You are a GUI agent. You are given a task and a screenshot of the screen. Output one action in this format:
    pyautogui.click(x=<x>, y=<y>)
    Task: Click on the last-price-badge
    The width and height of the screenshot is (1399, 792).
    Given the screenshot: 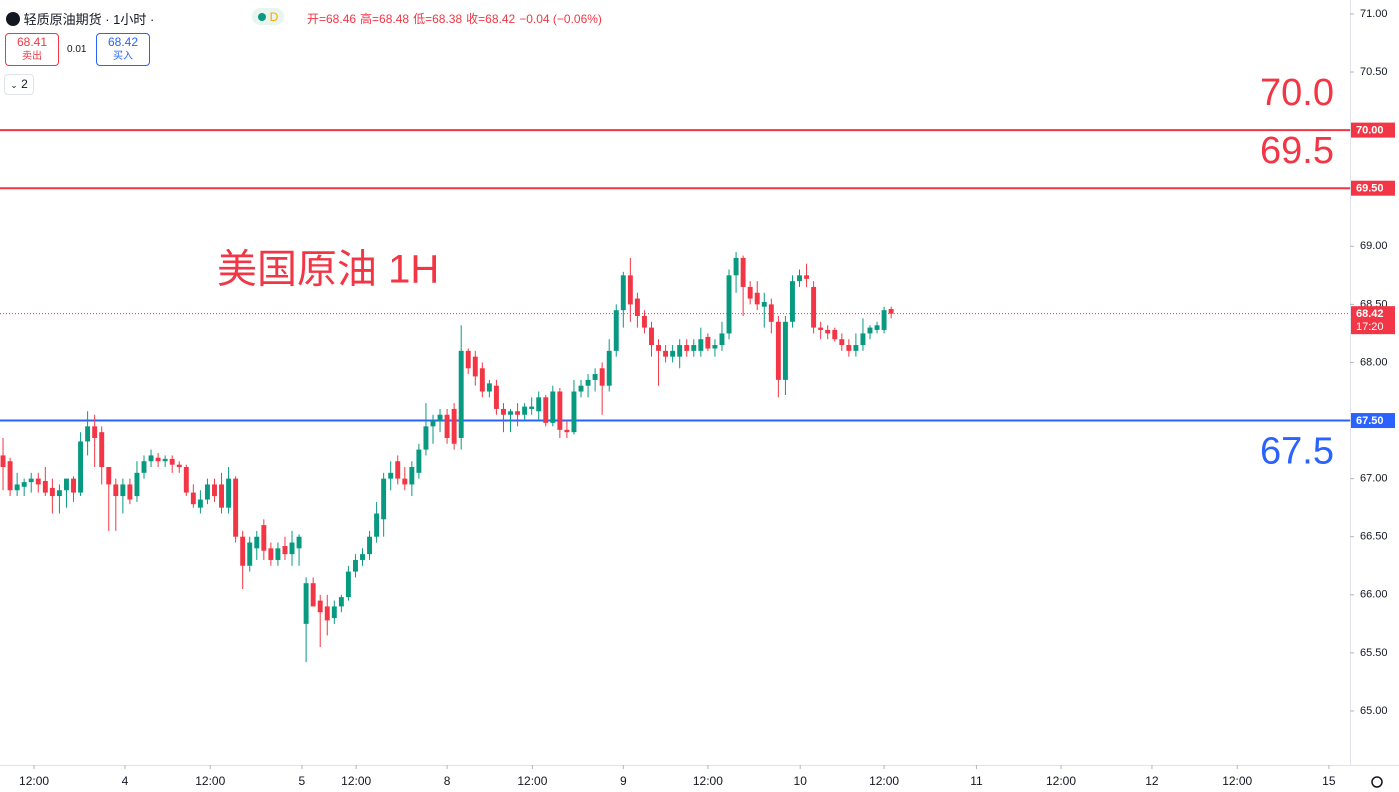 What is the action you would take?
    pyautogui.click(x=1373, y=320)
    